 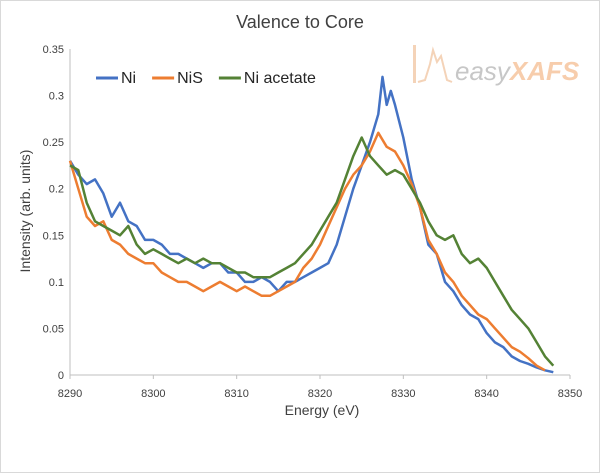 What do you see at coordinates (25, 211) in the screenshot?
I see `y-axis-label: Intensity (arb. units)` at bounding box center [25, 211].